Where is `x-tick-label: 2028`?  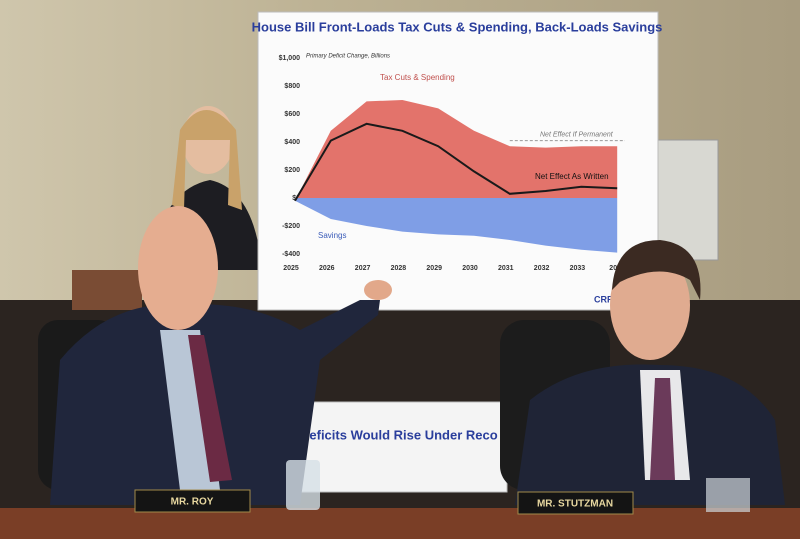
x-tick-label: 2028 is located at coordinates (399, 268).